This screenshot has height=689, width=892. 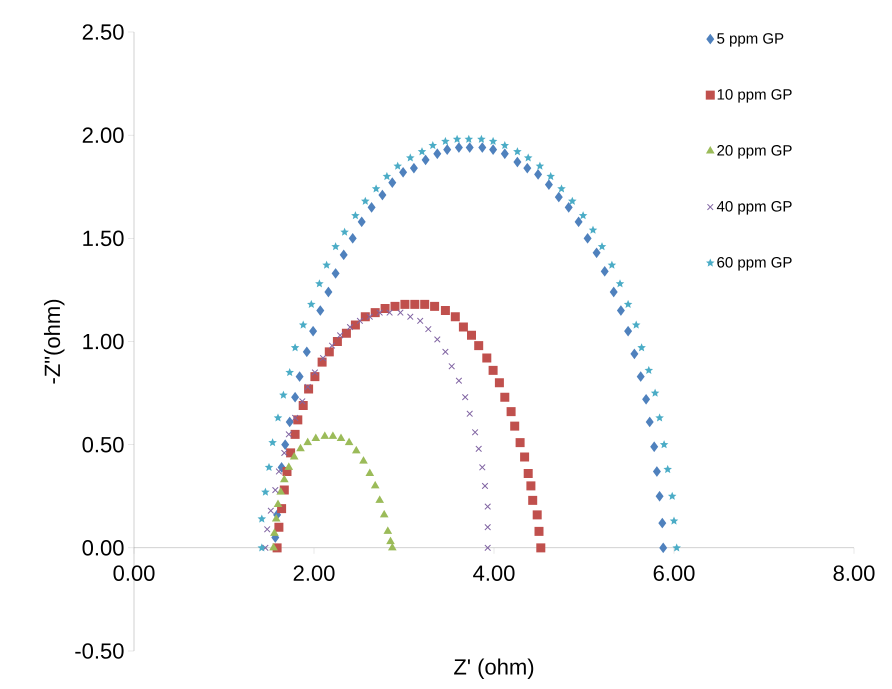 What do you see at coordinates (755, 96) in the screenshot?
I see `legend-label: 10 ppm GP` at bounding box center [755, 96].